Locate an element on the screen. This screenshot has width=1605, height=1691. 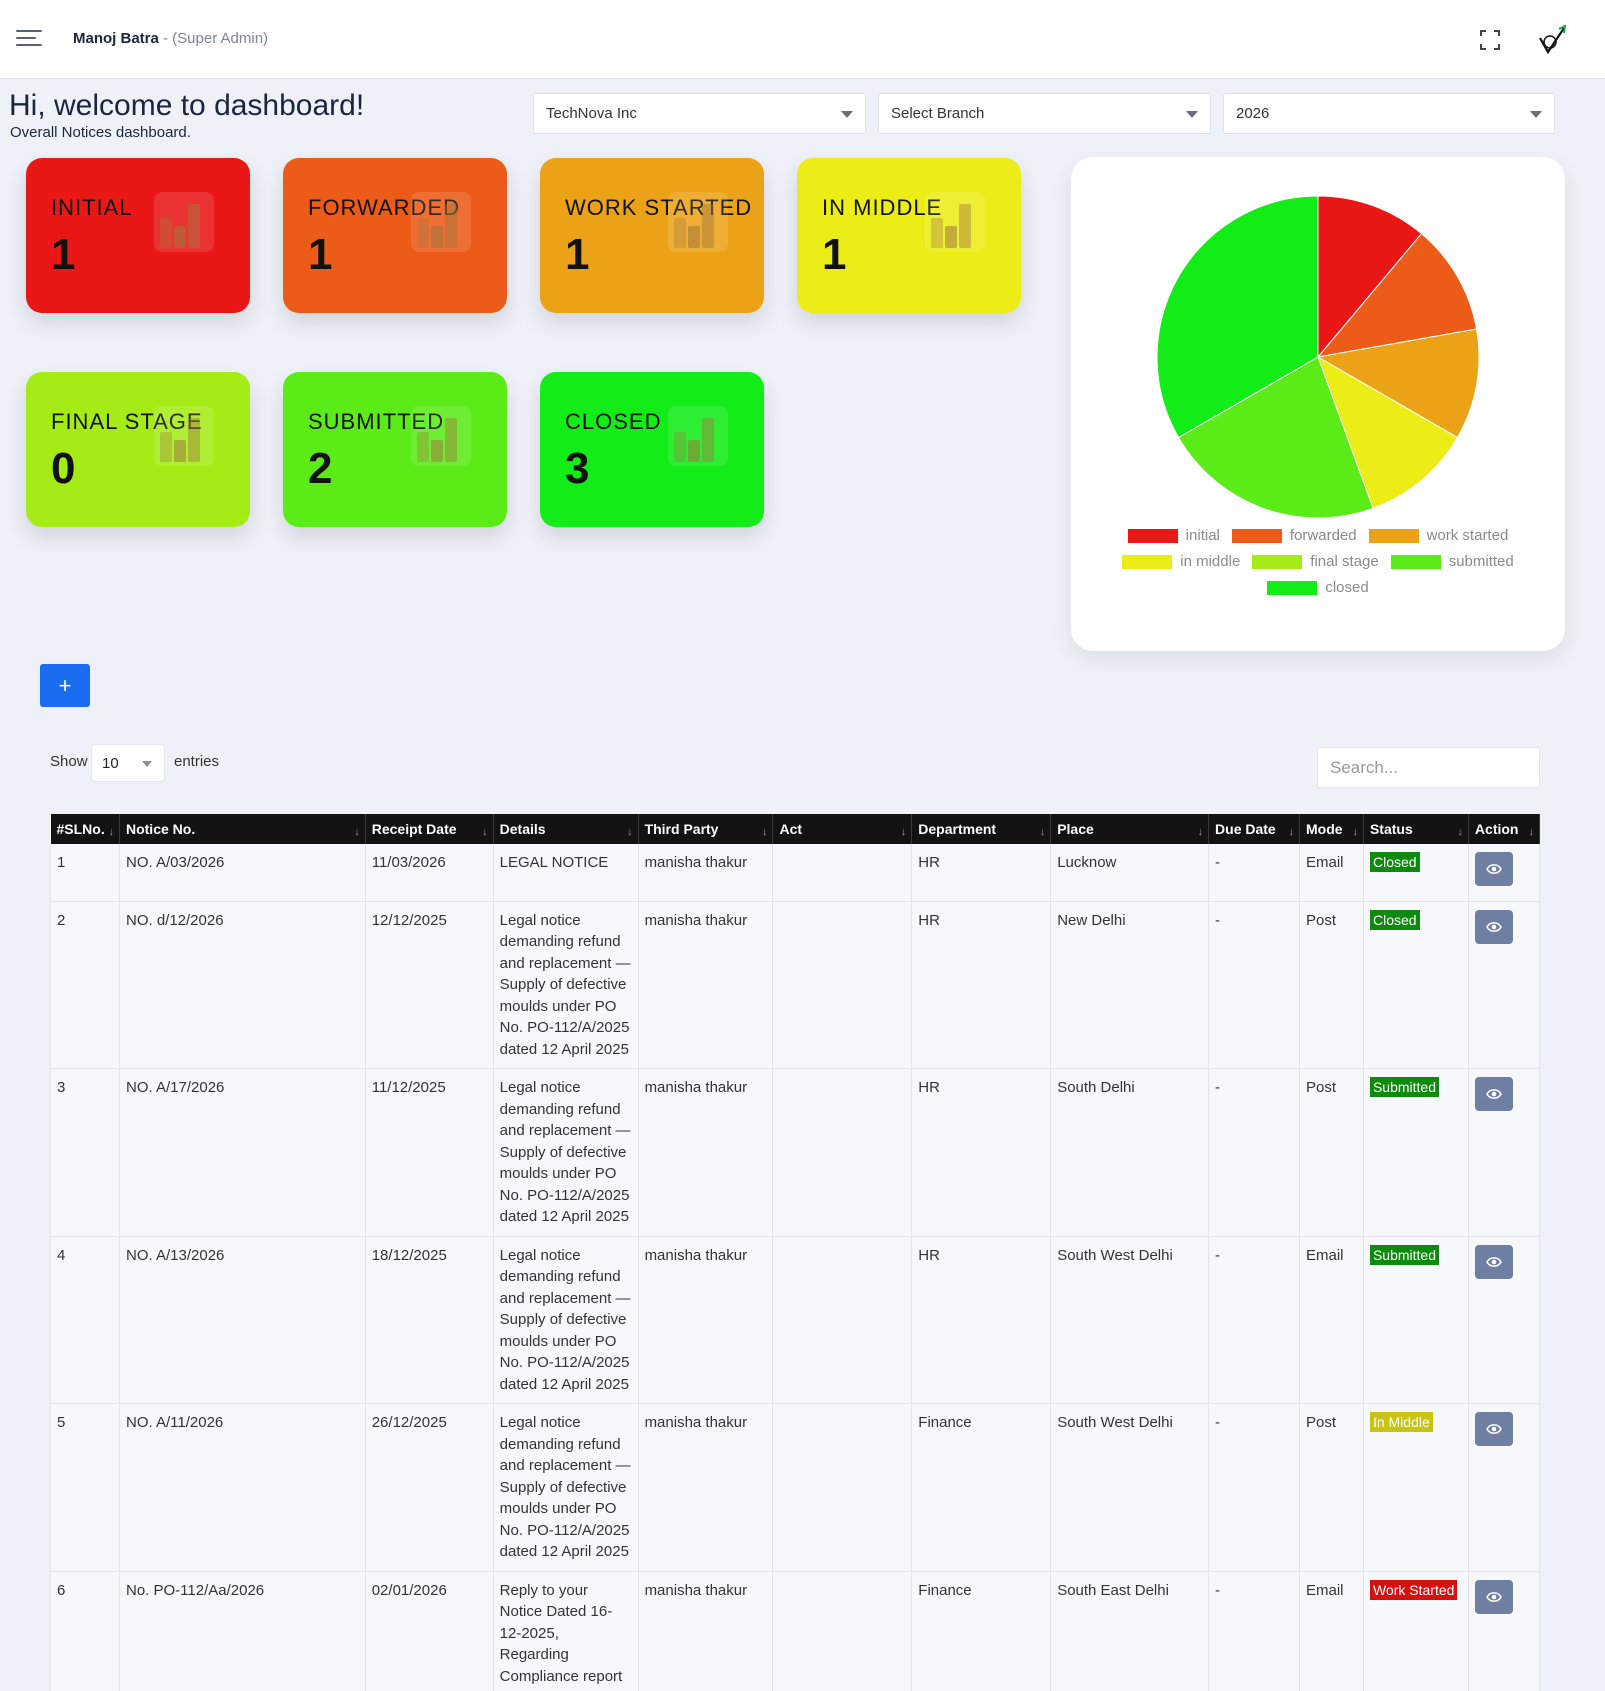
pie-slice-submitted is located at coordinates (1275, 437).